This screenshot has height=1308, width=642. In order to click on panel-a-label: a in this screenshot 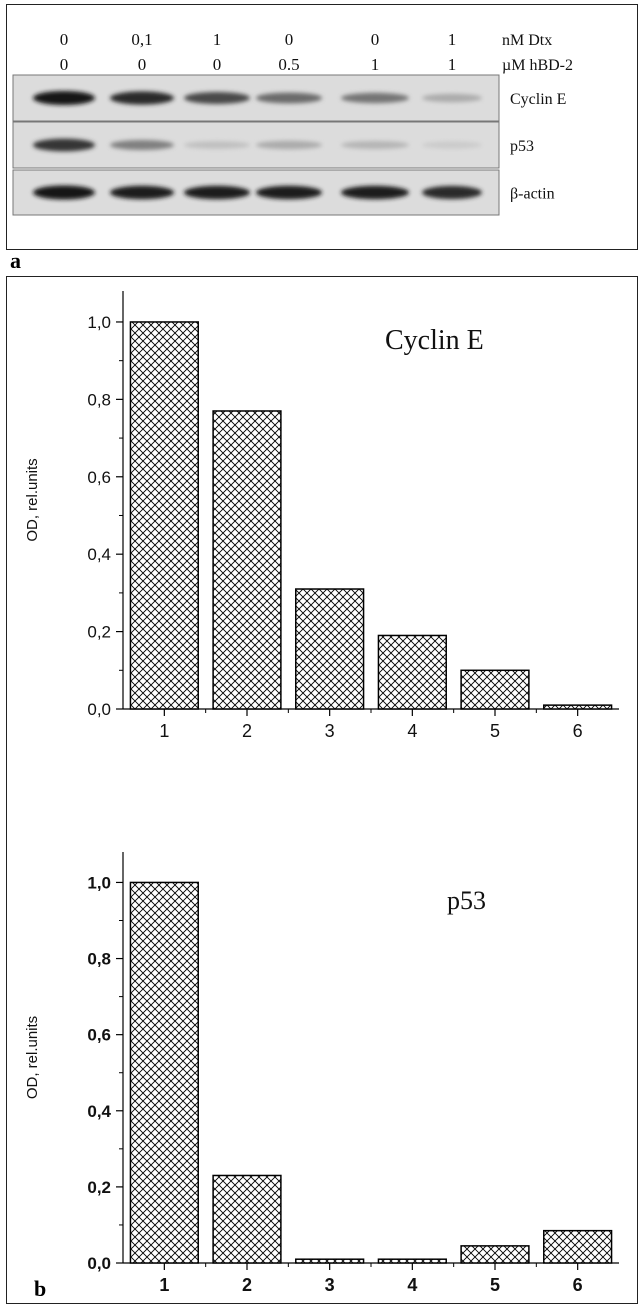, I will do `click(15, 260)`.